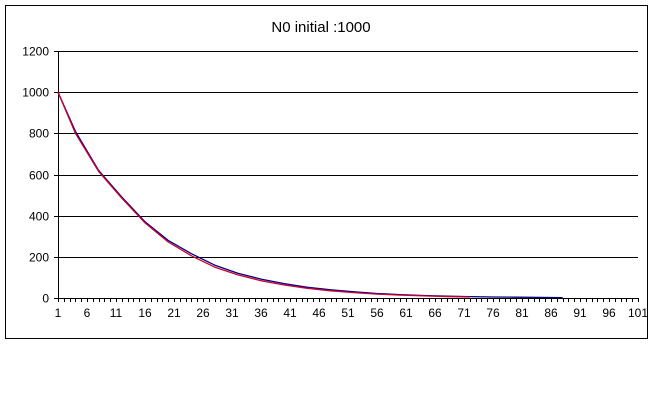 This screenshot has width=655, height=400. What do you see at coordinates (87, 313) in the screenshot?
I see `x-tick-label: 6` at bounding box center [87, 313].